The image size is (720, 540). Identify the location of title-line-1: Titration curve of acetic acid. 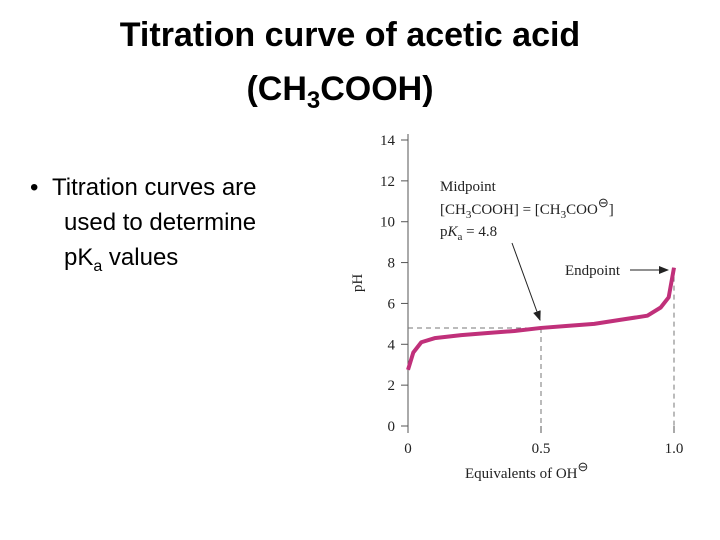
(350, 35).